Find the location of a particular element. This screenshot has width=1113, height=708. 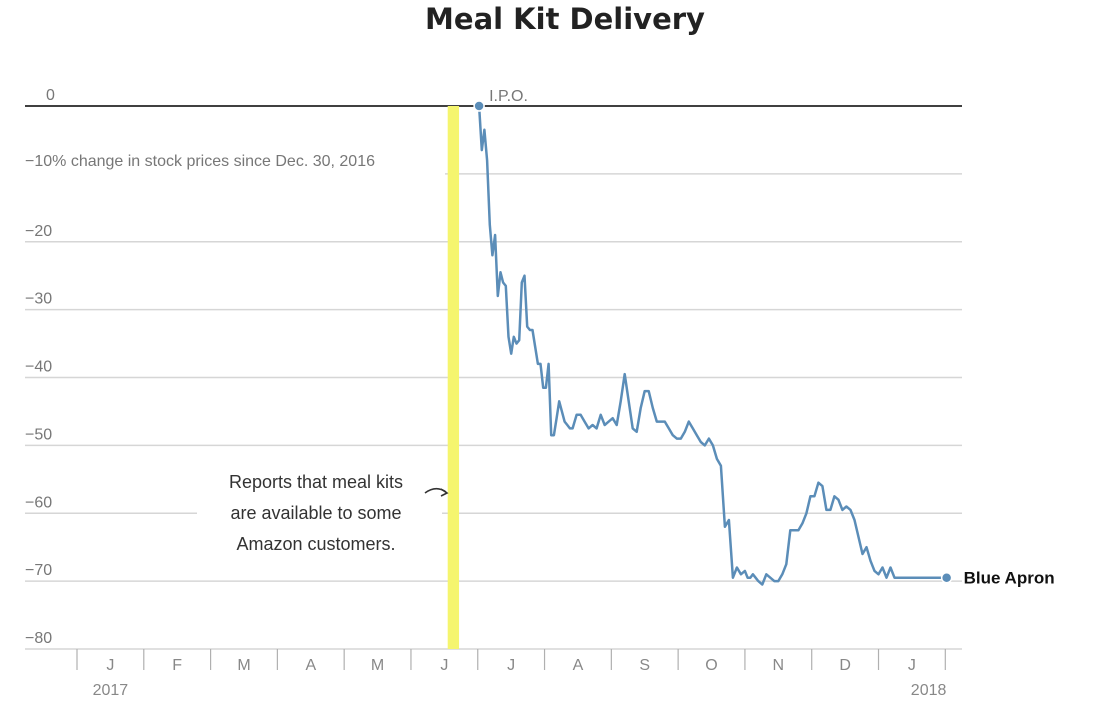

x-tick-label: S is located at coordinates (644, 665).